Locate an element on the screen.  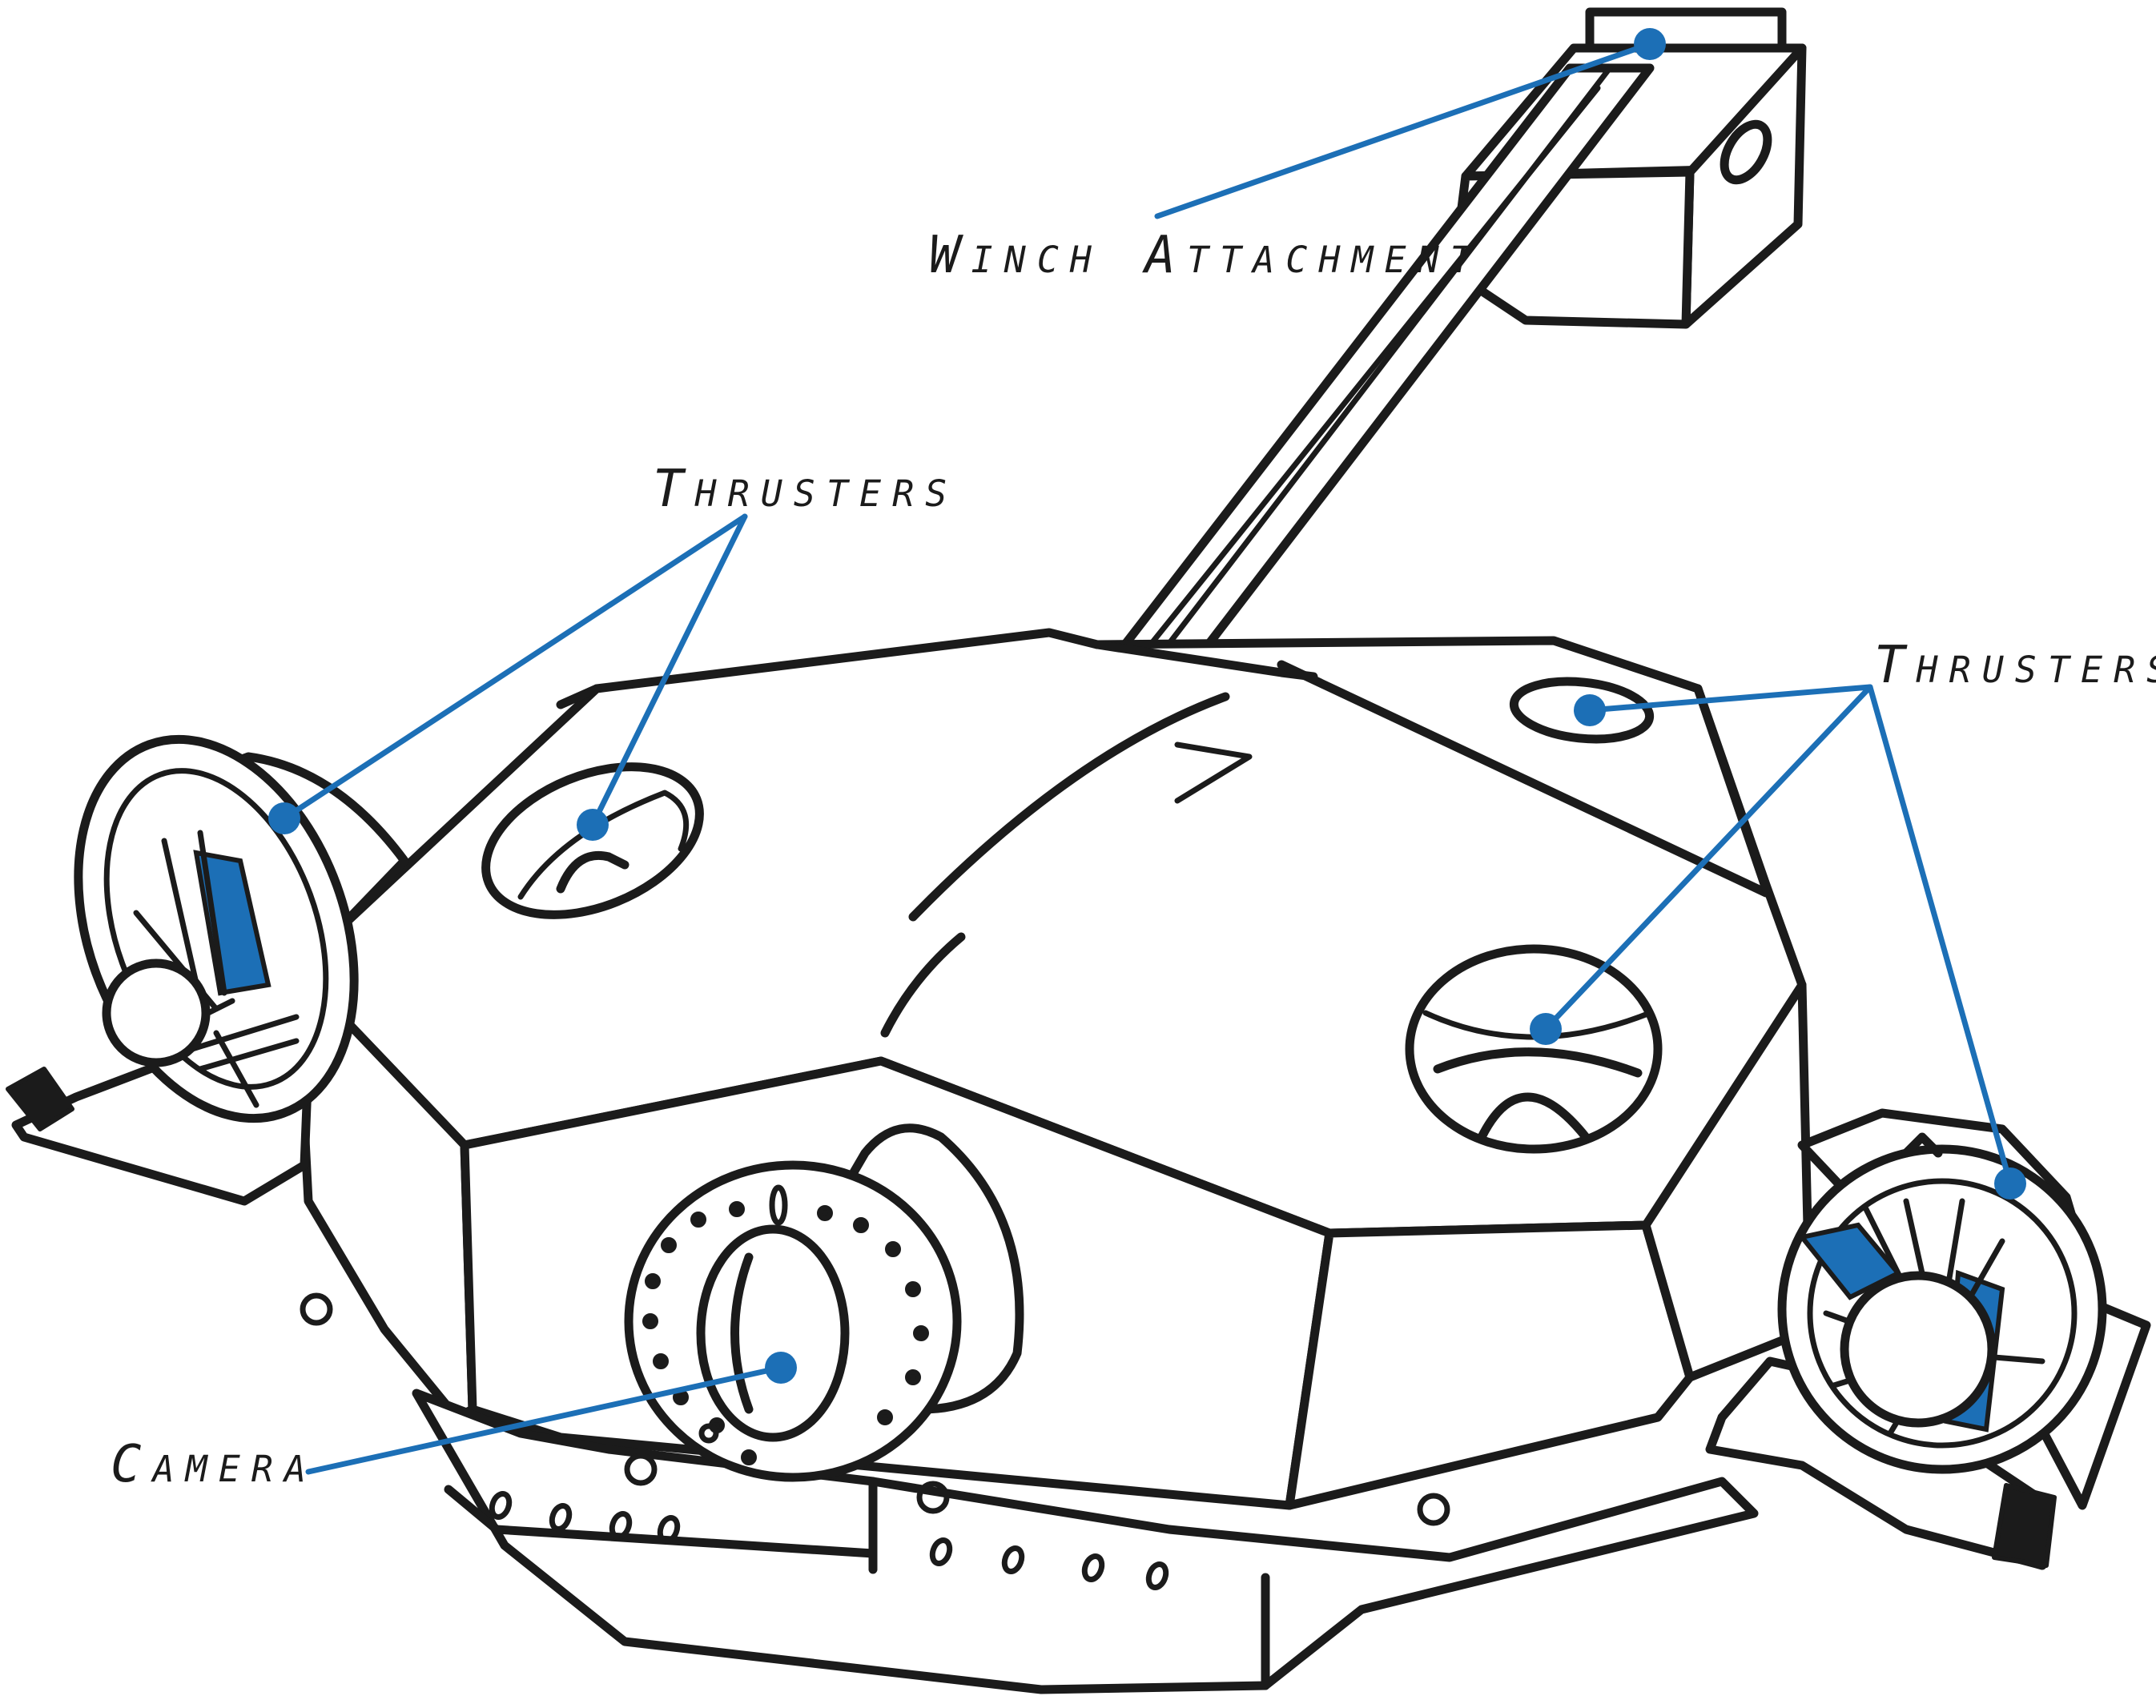
left-thruster-dot-b is located at coordinates (593, 825).